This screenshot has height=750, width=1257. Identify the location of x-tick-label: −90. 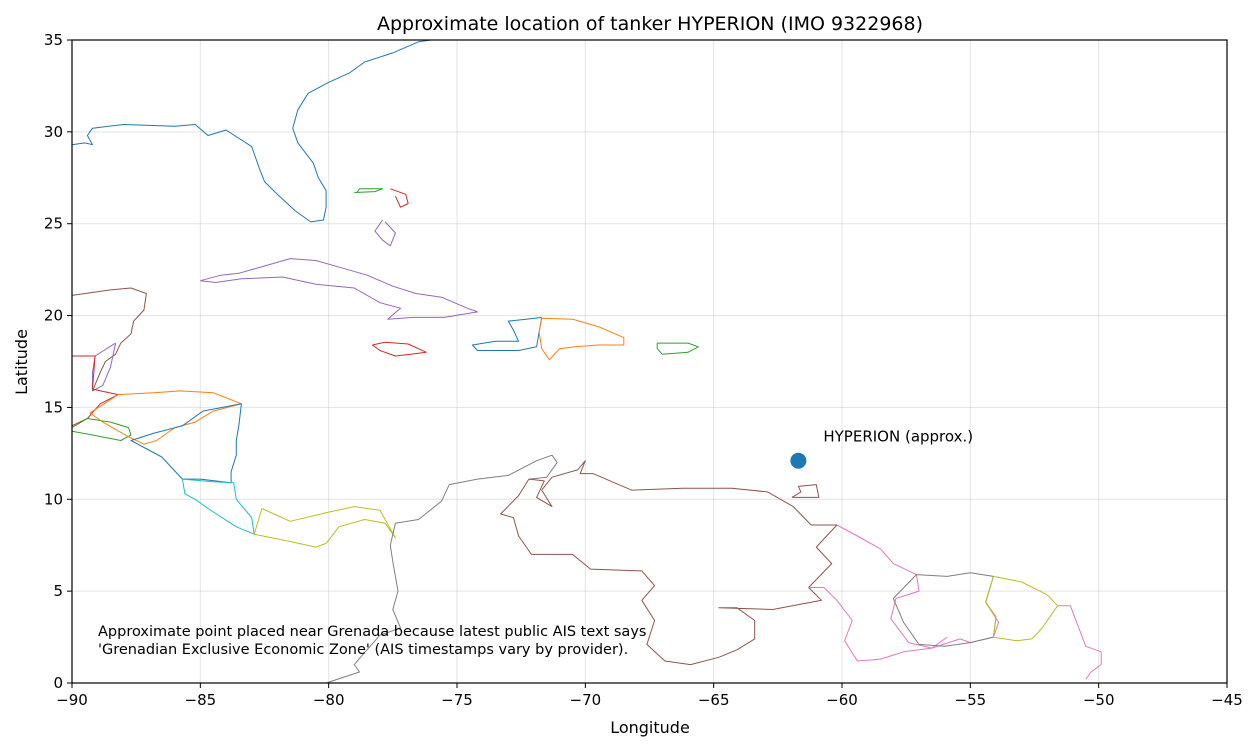
(72, 700).